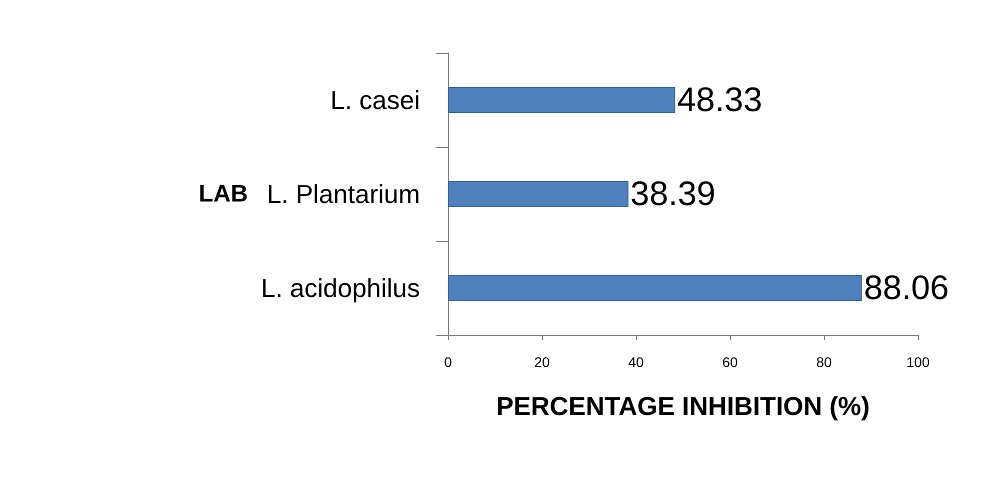 This screenshot has height=501, width=997. I want to click on x-tick-label: 40, so click(636, 362).